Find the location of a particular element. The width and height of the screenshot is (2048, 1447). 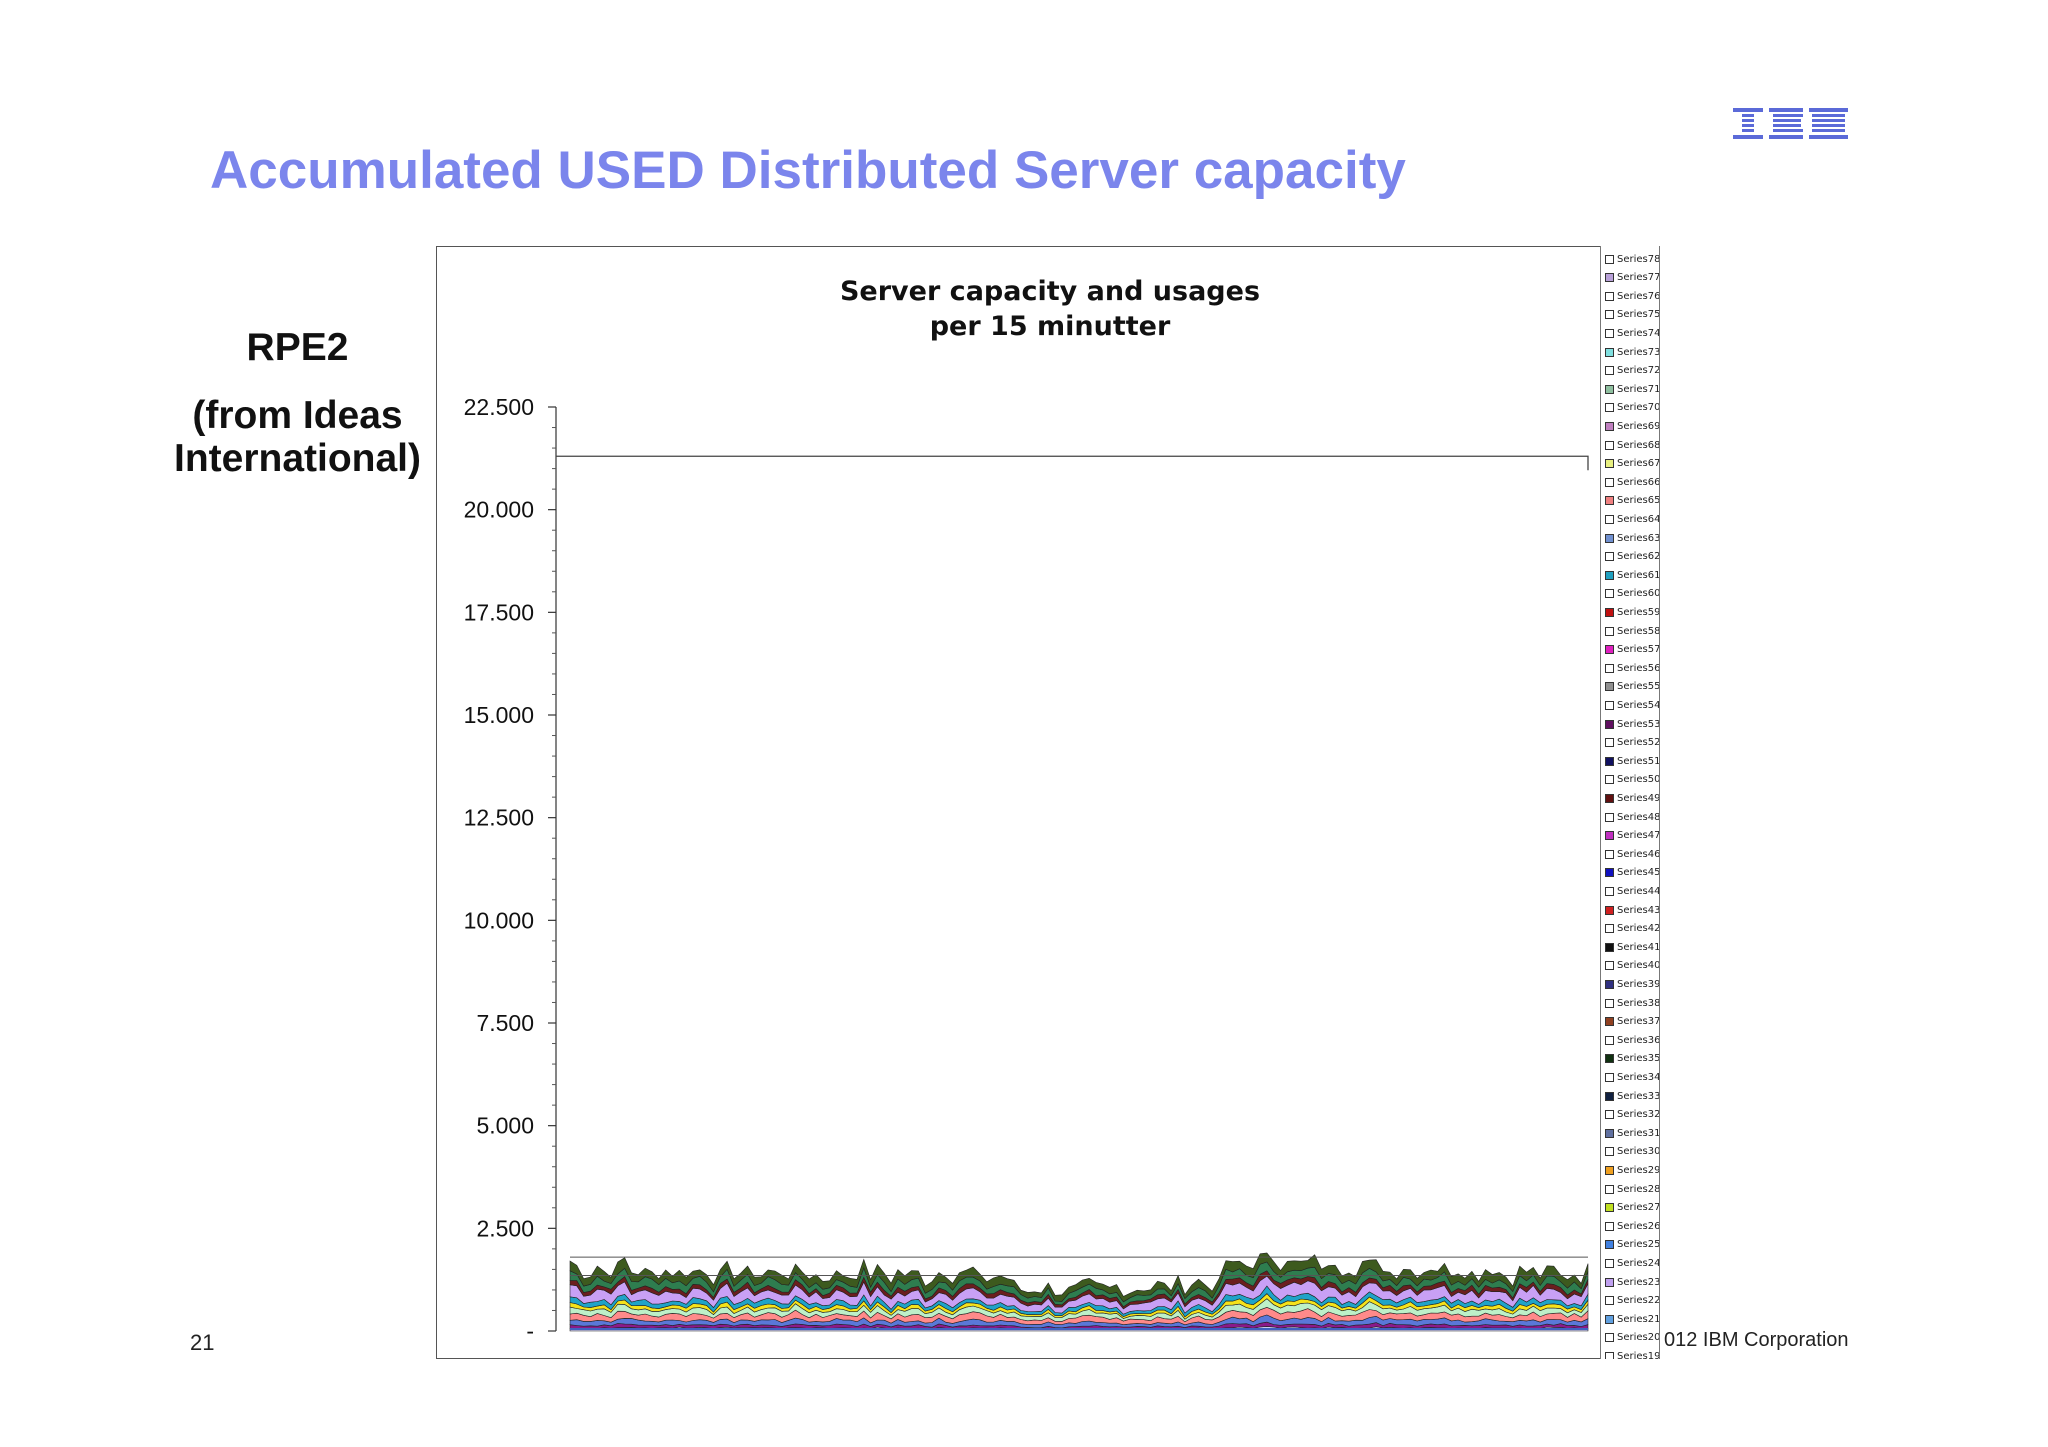

legend-label: Series56 is located at coordinates (1638, 668).